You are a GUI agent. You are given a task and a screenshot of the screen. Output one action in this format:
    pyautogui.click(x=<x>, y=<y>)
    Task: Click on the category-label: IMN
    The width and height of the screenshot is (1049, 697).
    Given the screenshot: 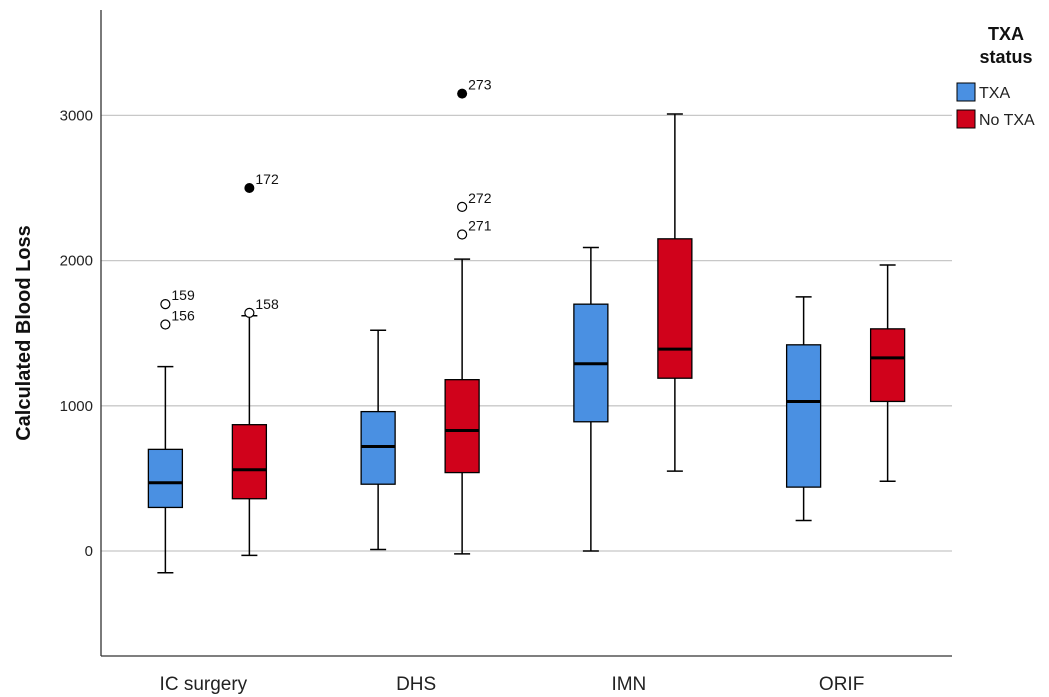 What is the action you would take?
    pyautogui.click(x=628, y=684)
    